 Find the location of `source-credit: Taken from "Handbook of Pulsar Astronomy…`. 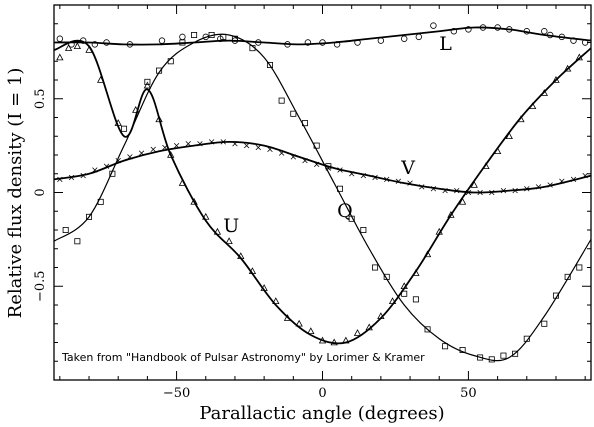

source-credit: Taken from "Handbook of Pulsar Astronomy… is located at coordinates (243, 357).